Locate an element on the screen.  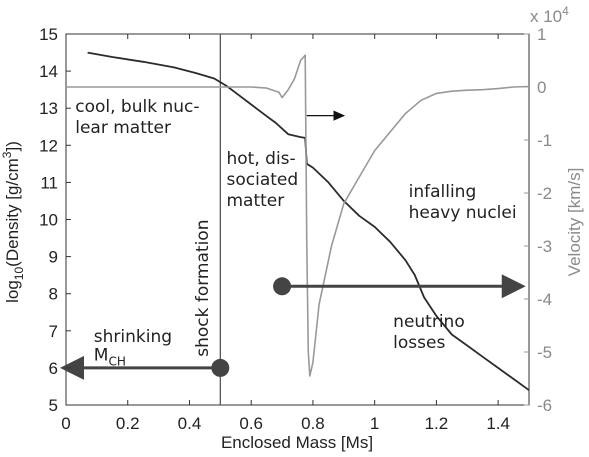
y-left-tick-label: 8 is located at coordinates (53, 294).